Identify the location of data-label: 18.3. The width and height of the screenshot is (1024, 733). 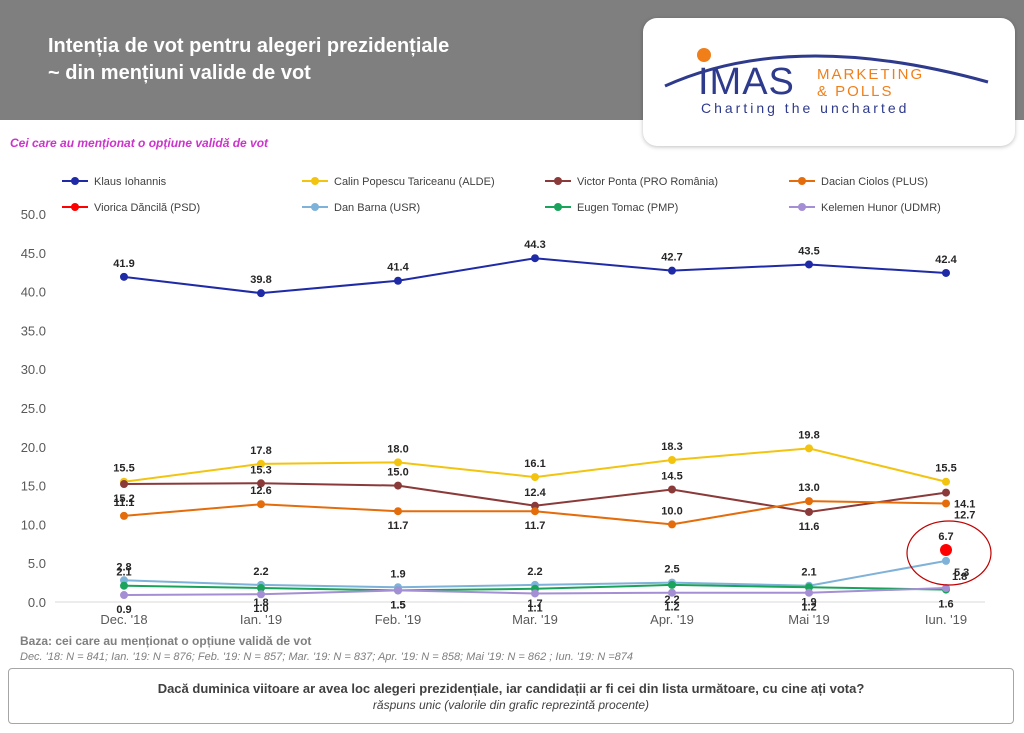
(671, 447).